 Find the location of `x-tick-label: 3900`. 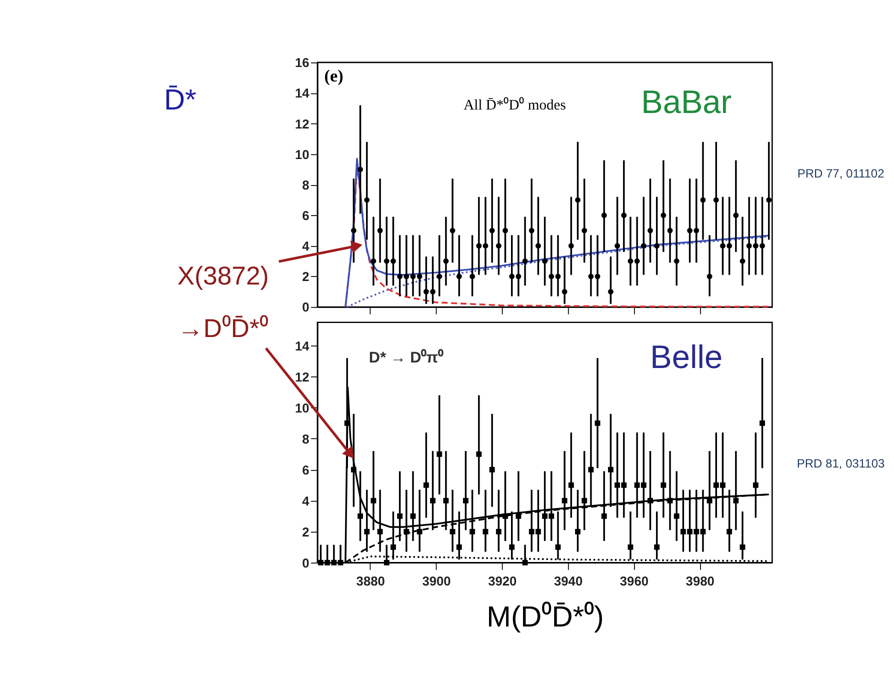

x-tick-label: 3900 is located at coordinates (436, 580).